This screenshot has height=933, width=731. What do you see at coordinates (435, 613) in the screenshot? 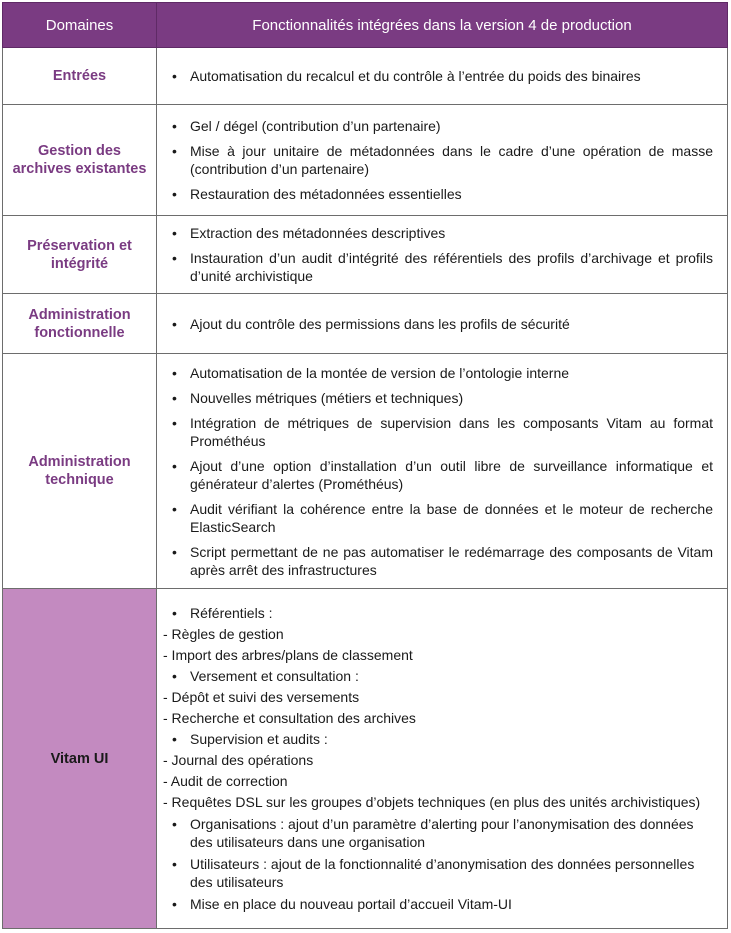
I see `list-item: Référentiels :` at bounding box center [435, 613].